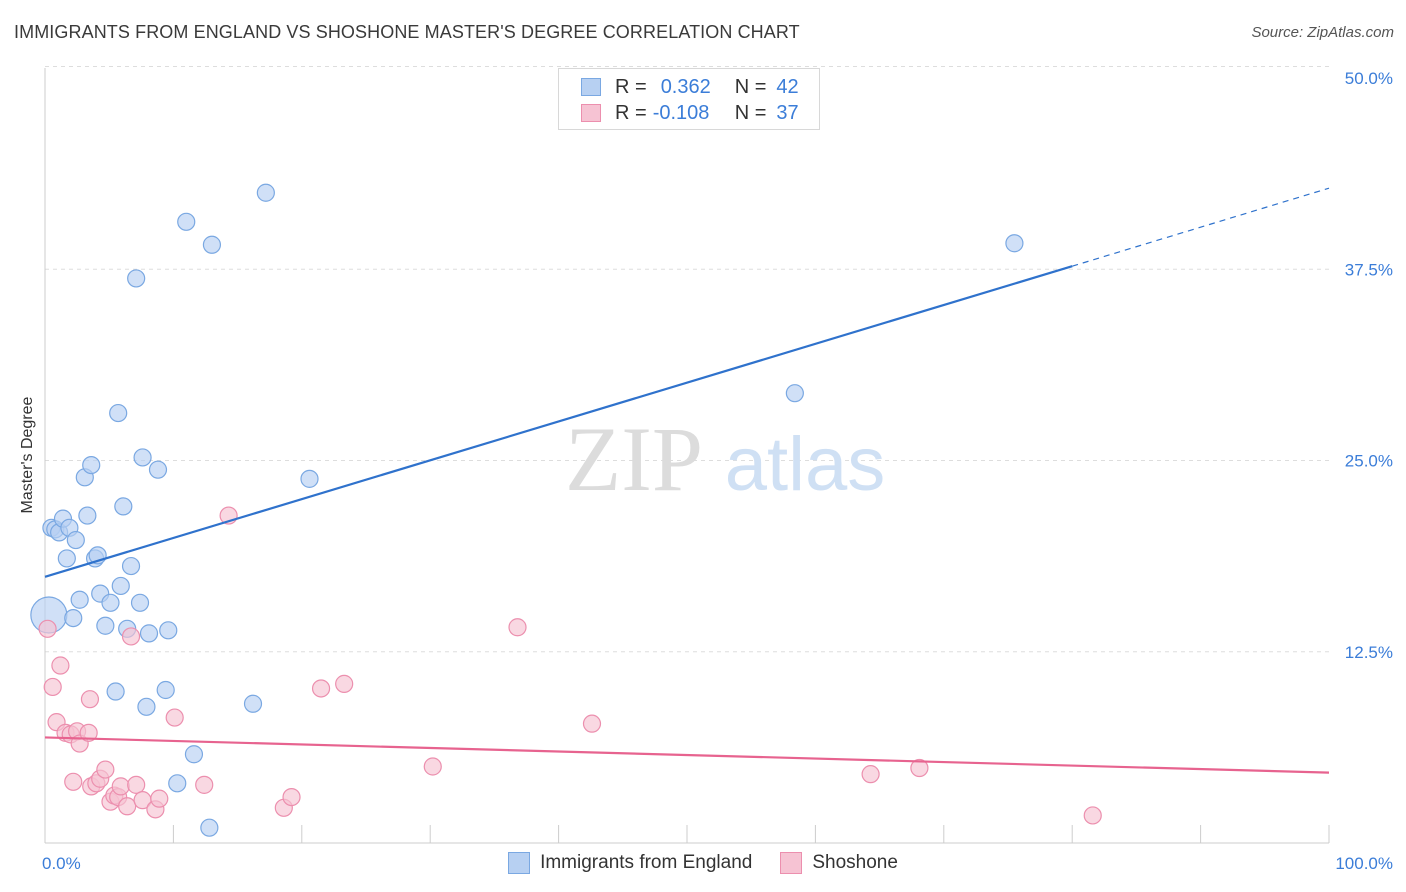 The height and width of the screenshot is (892, 1406). I want to click on legend-item-shoshone: Shoshone, so click(839, 863).